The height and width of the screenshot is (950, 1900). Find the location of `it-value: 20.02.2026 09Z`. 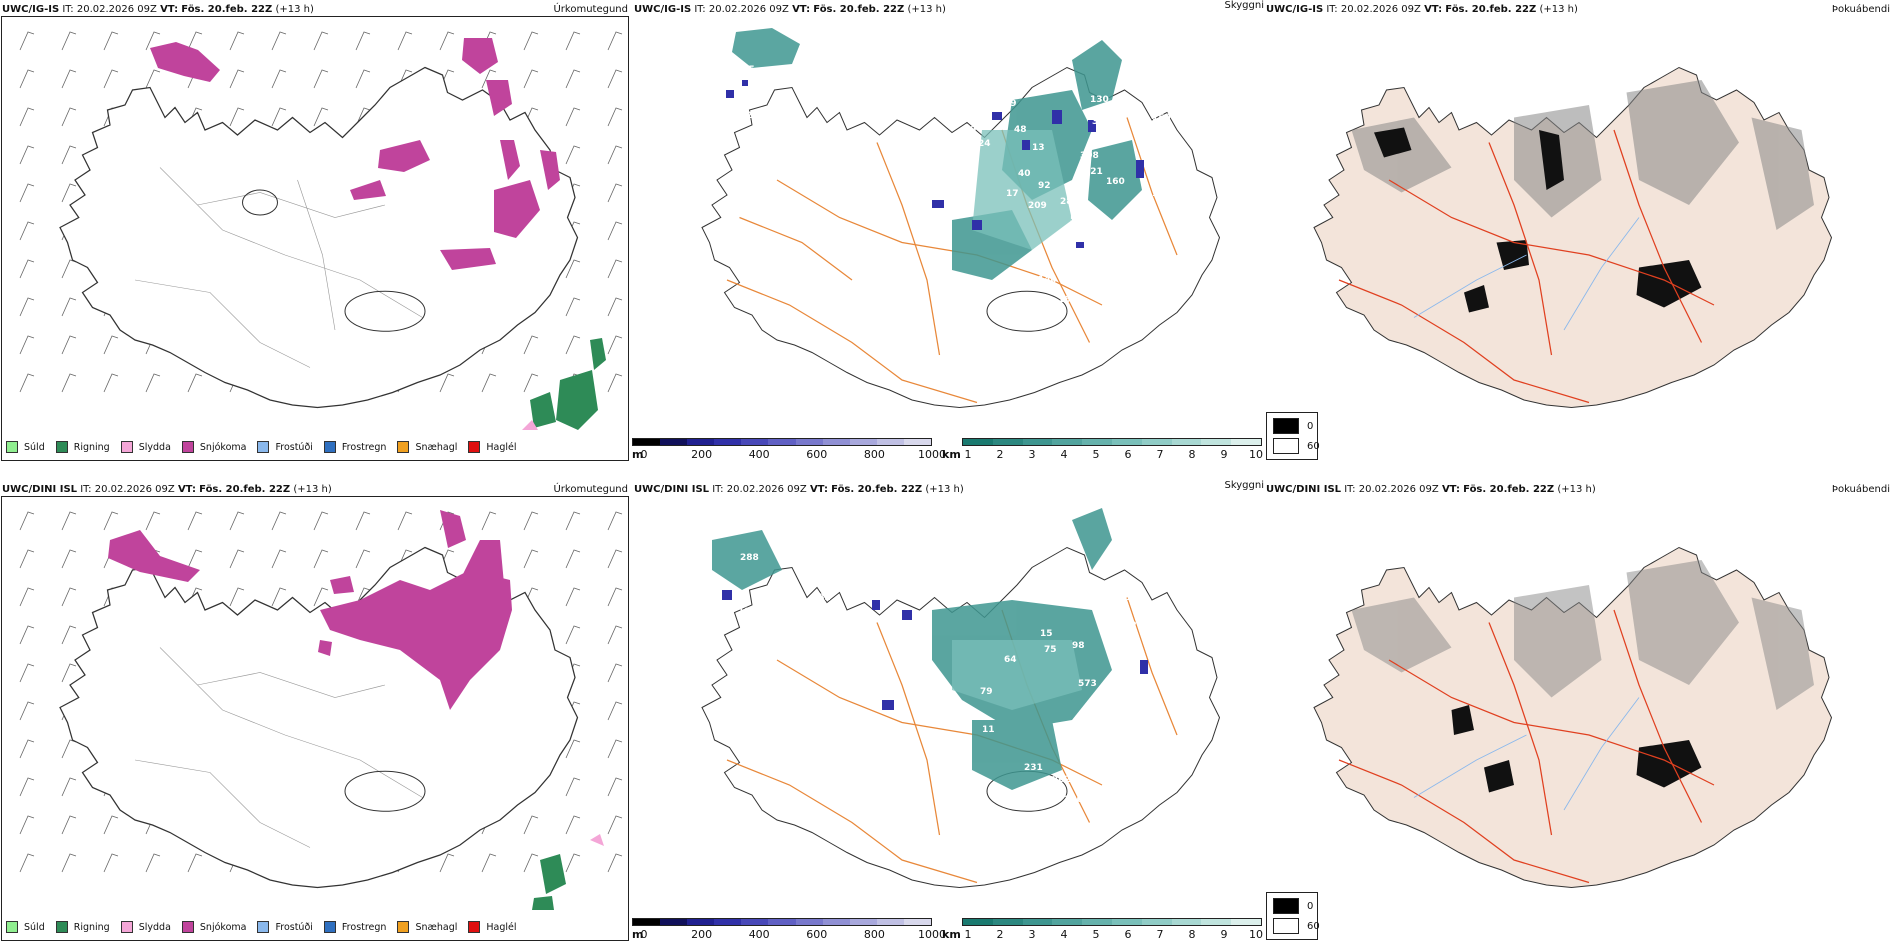

it-value: 20.02.2026 09Z is located at coordinates (1398, 489).